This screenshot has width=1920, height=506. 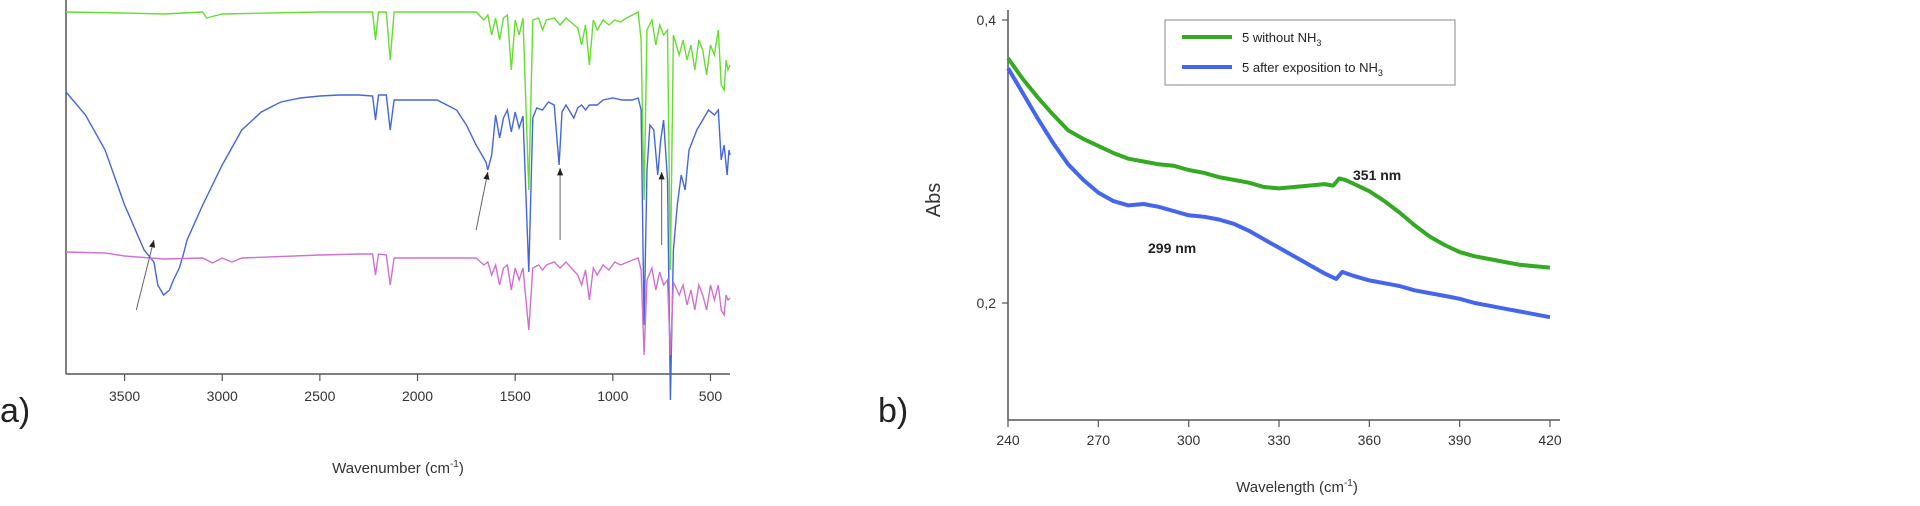 I want to click on annotation-351nm: 351 nm, so click(x=1377, y=175).